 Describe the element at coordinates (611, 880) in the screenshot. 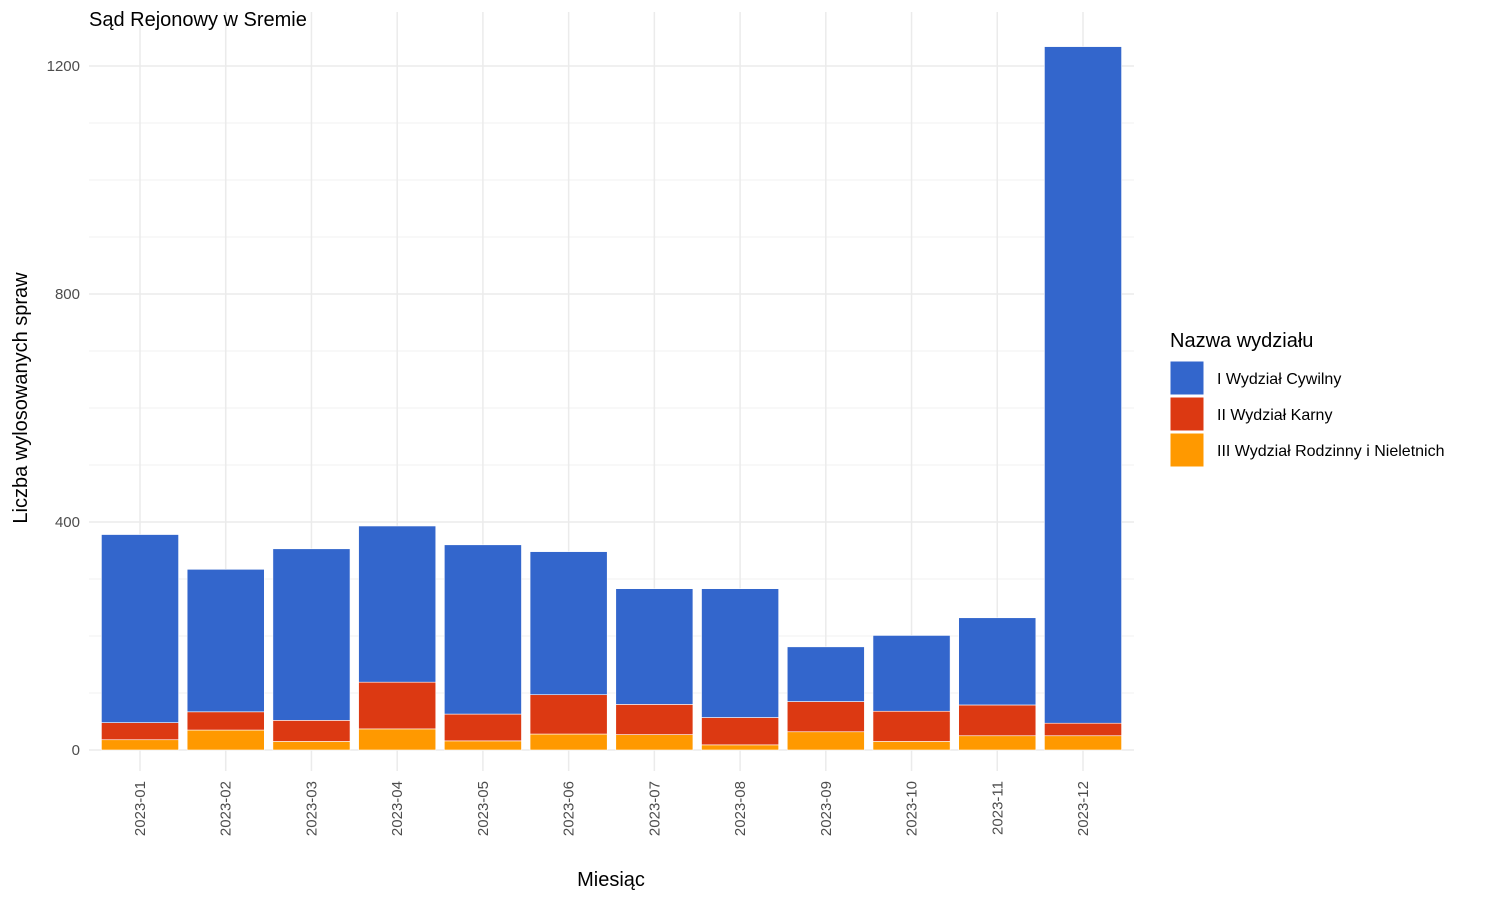

I see `x-axis-title: Miesiąc` at that location.